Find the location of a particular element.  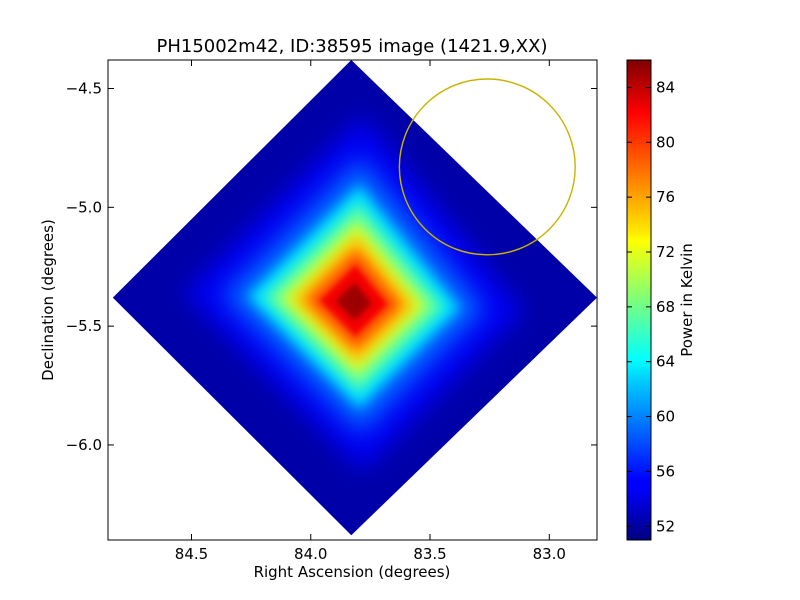

colorbar-tick-label: 64 is located at coordinates (665, 362).